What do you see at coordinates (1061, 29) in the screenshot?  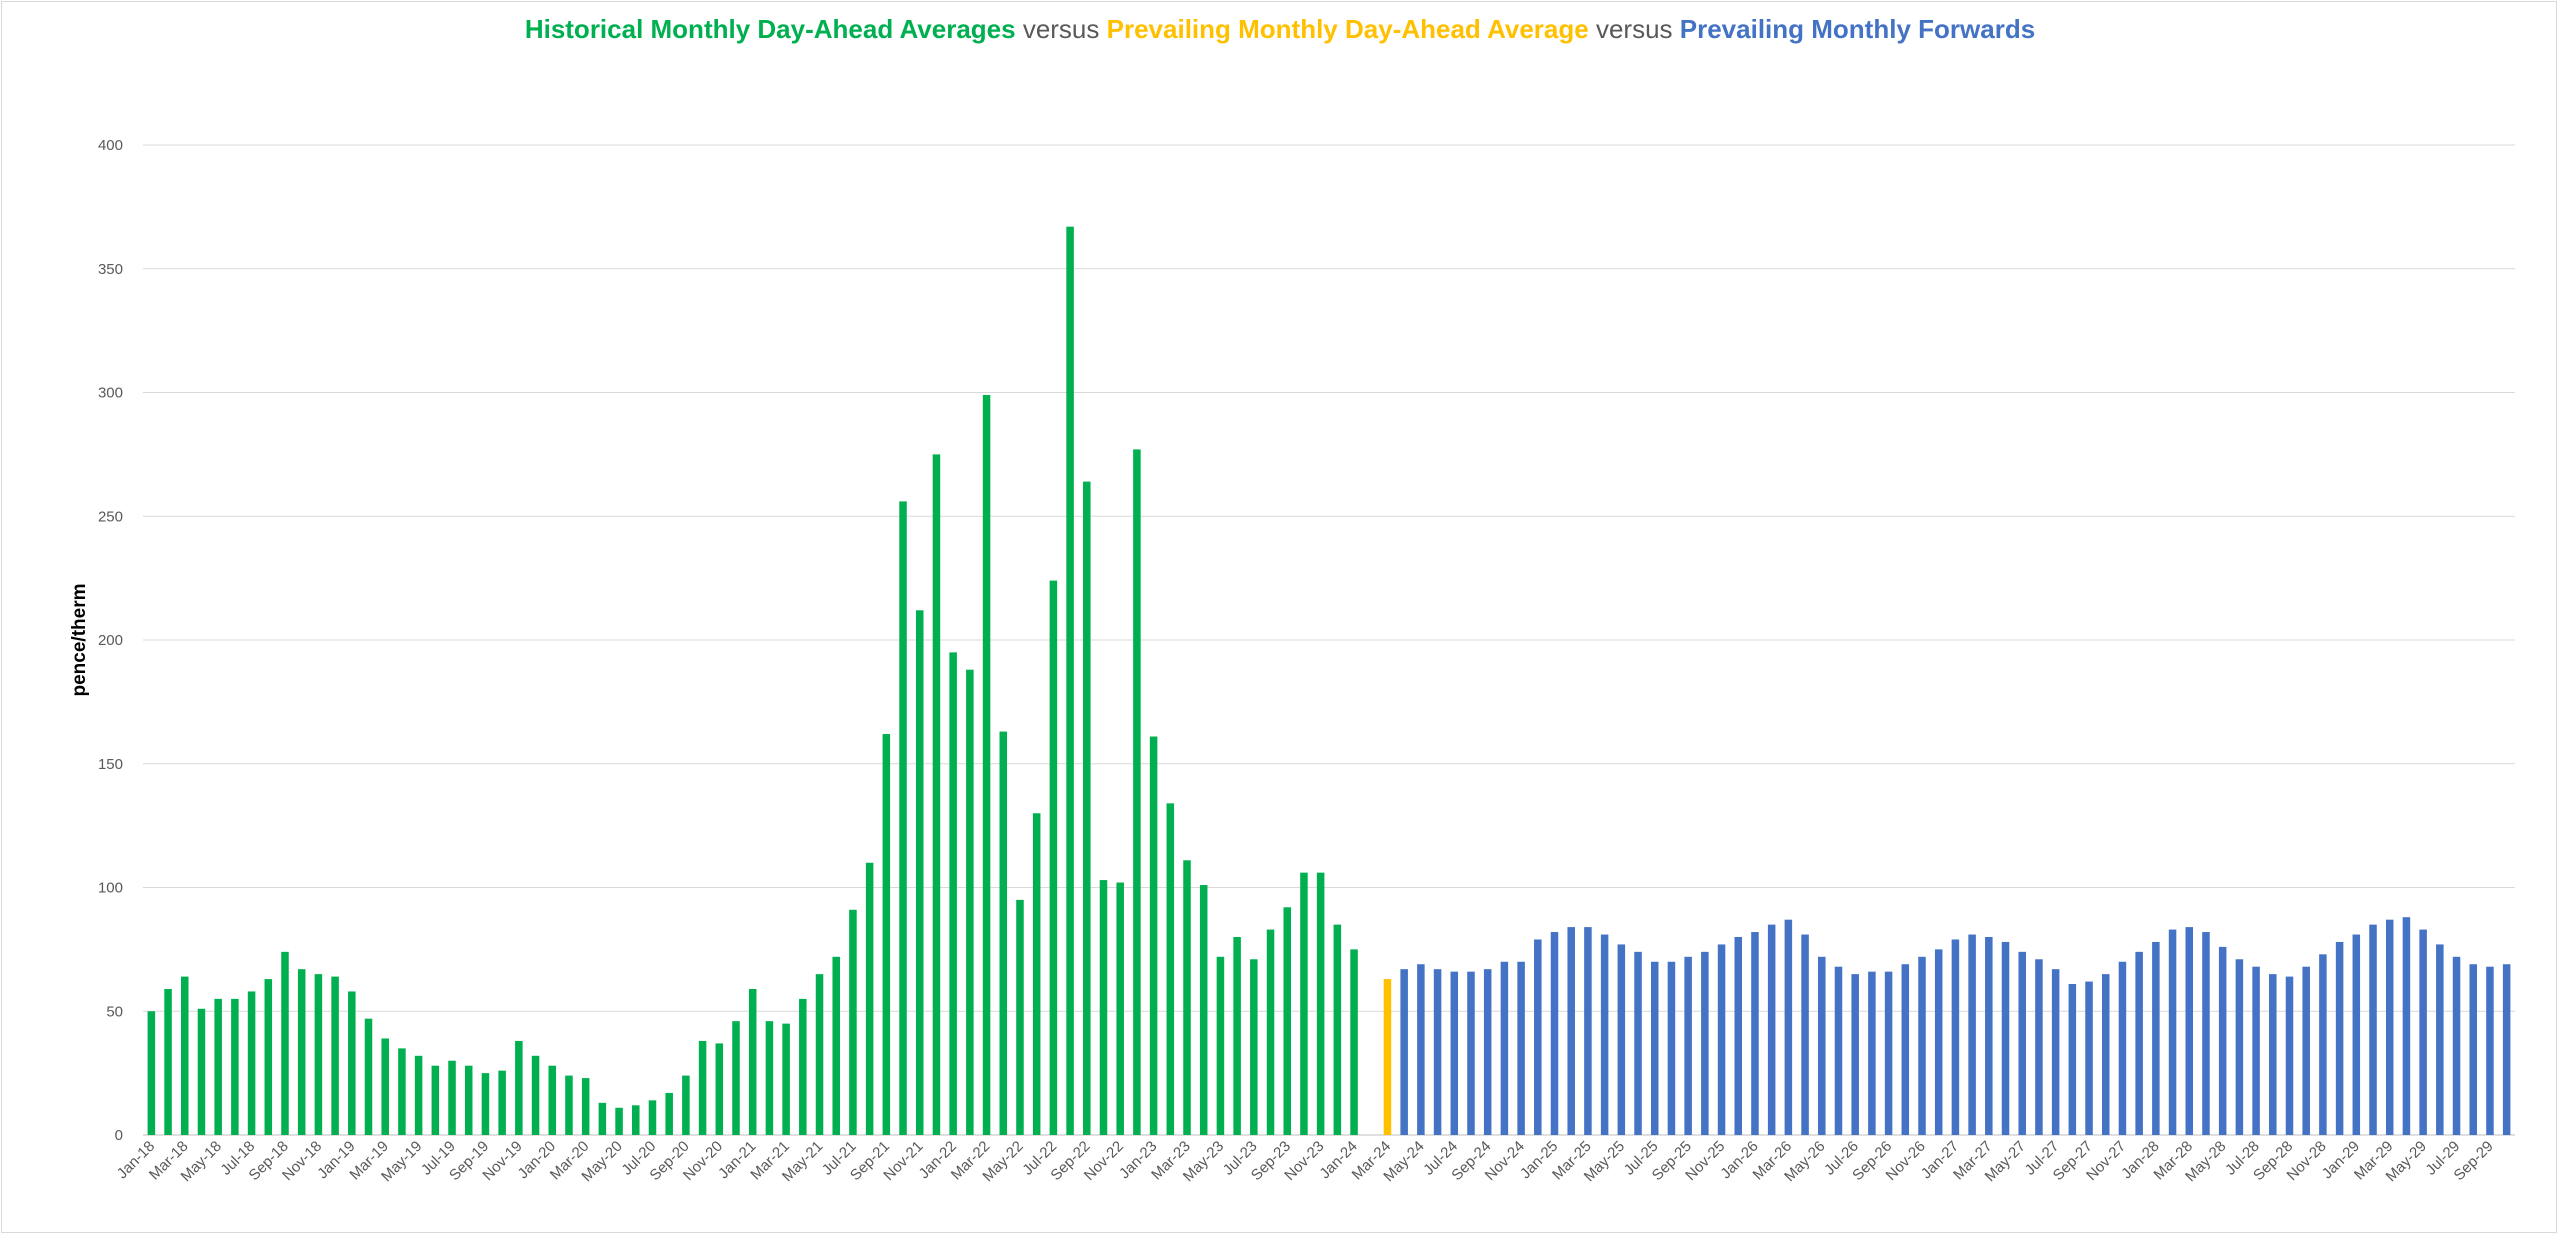 I see `title-versus-1: versus` at bounding box center [1061, 29].